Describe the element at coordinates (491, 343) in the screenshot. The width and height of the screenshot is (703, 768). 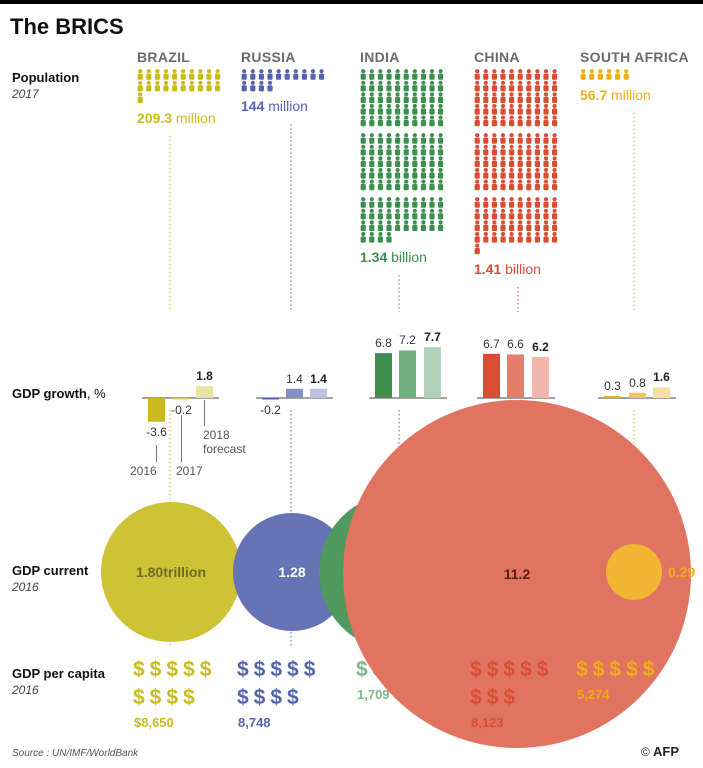
I see `growth-value-china: 6.7` at that location.